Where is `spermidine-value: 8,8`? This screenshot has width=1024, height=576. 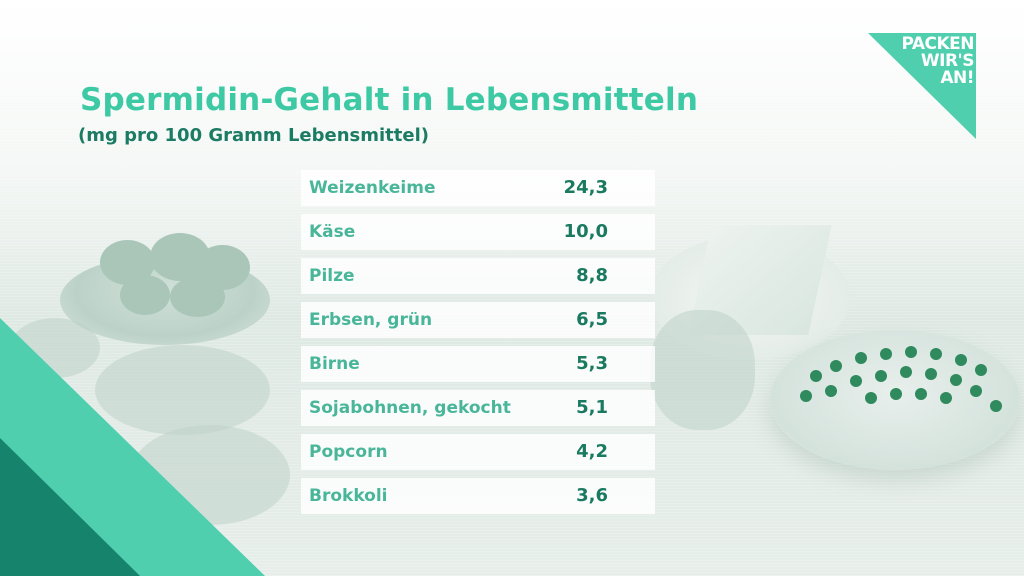
spermidine-value: 8,8 is located at coordinates (592, 275).